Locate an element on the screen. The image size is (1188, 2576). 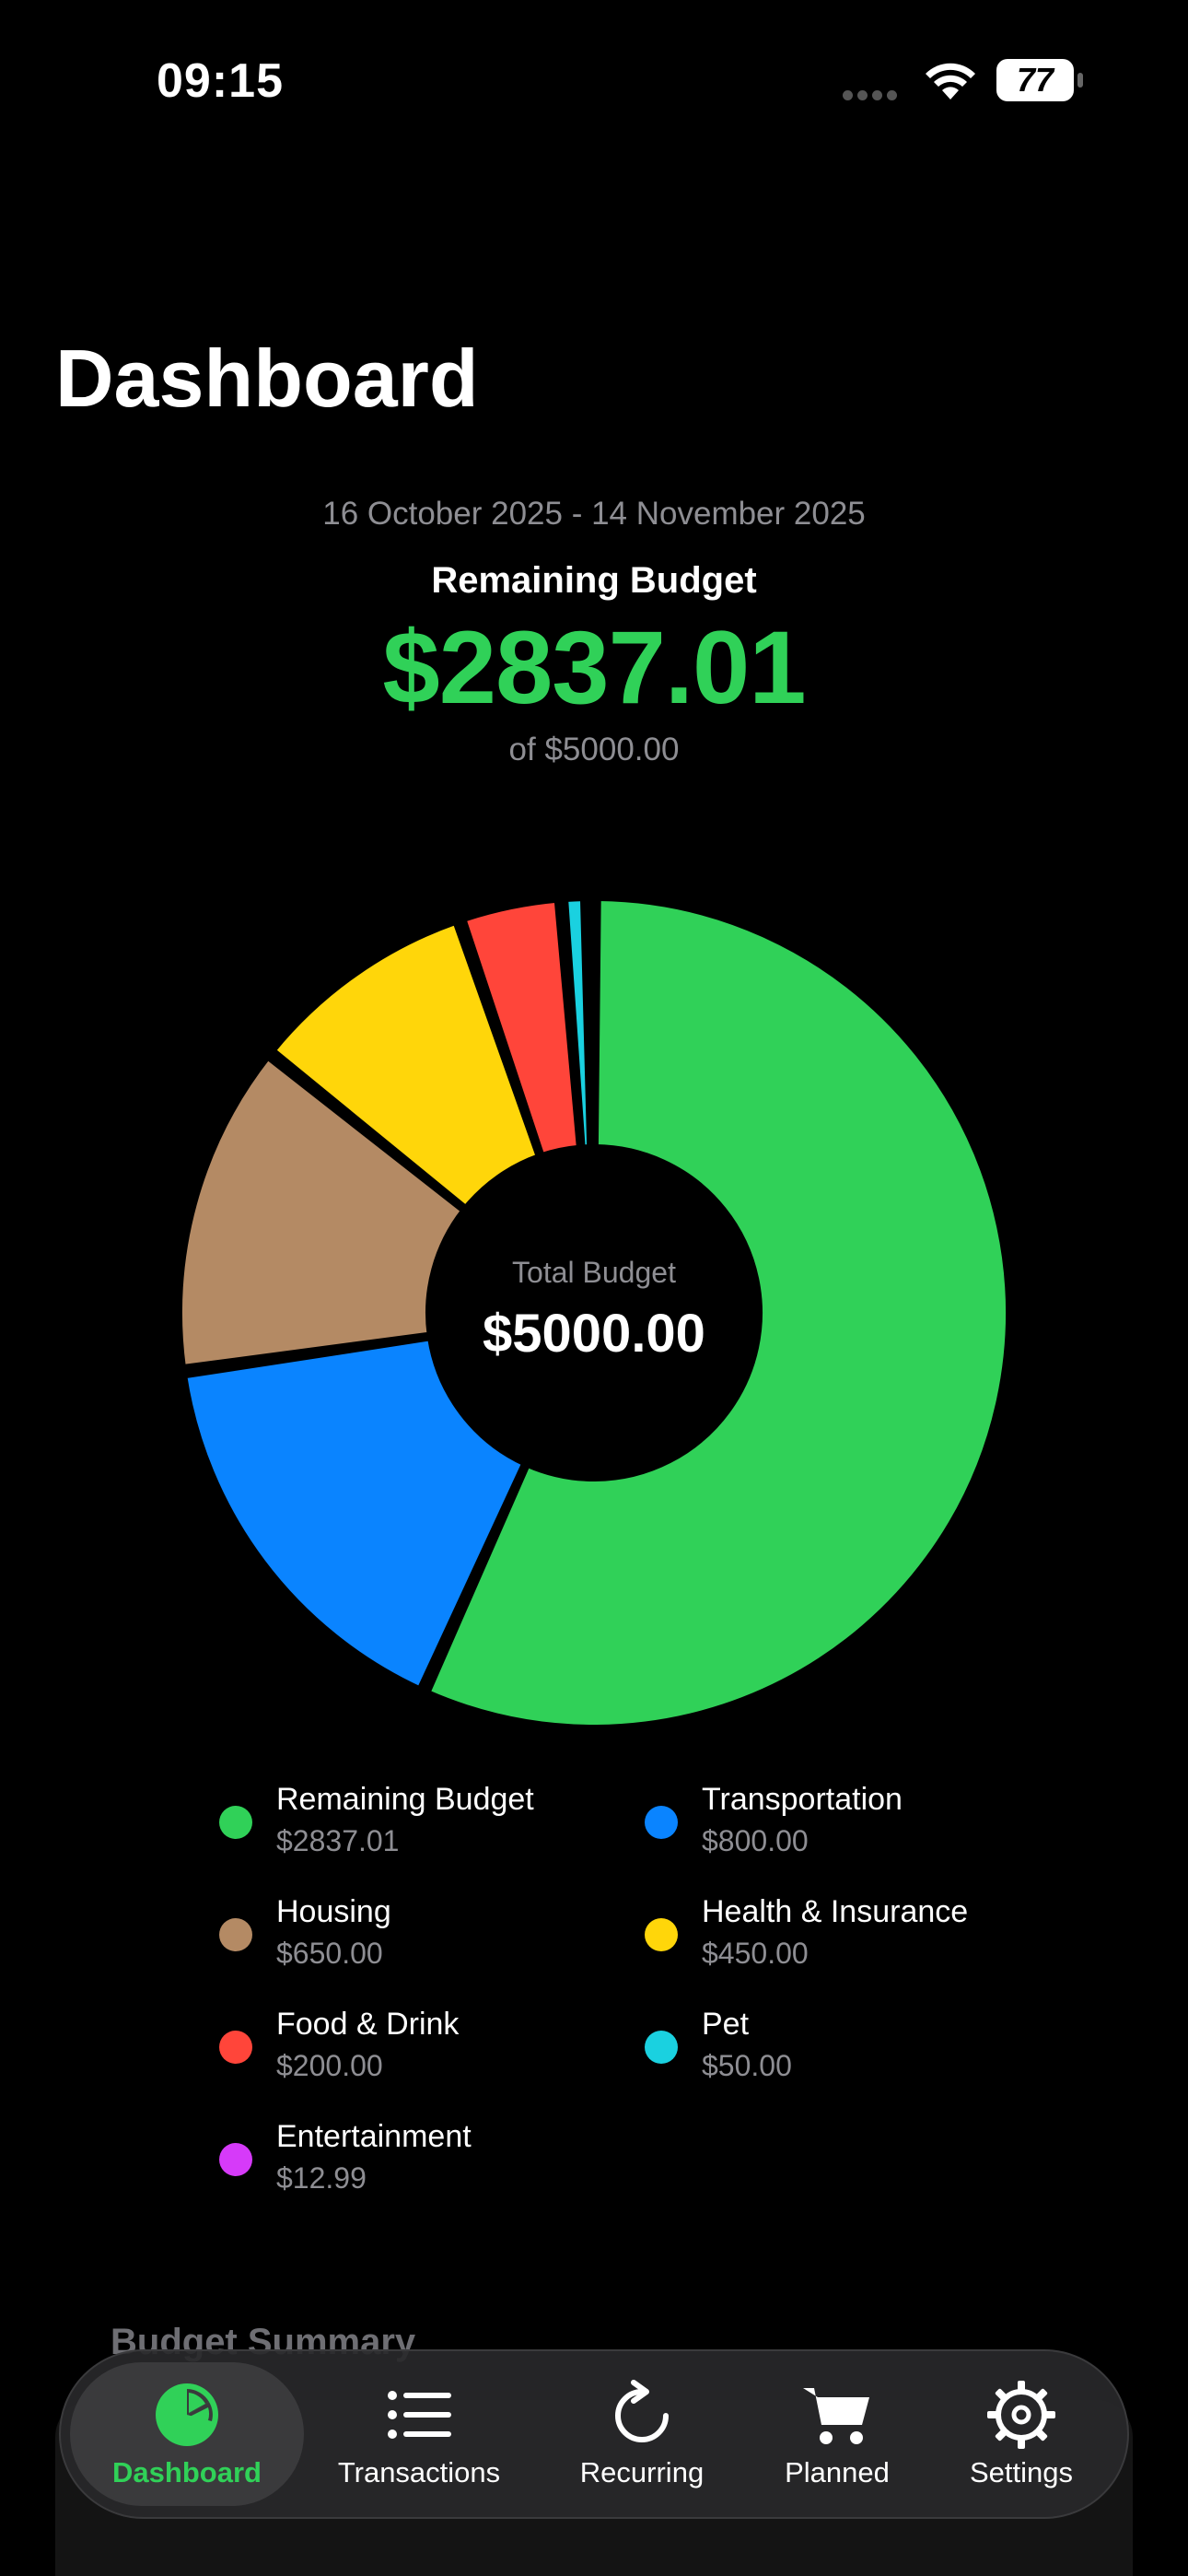
gear-icon is located at coordinates (1021, 2415).